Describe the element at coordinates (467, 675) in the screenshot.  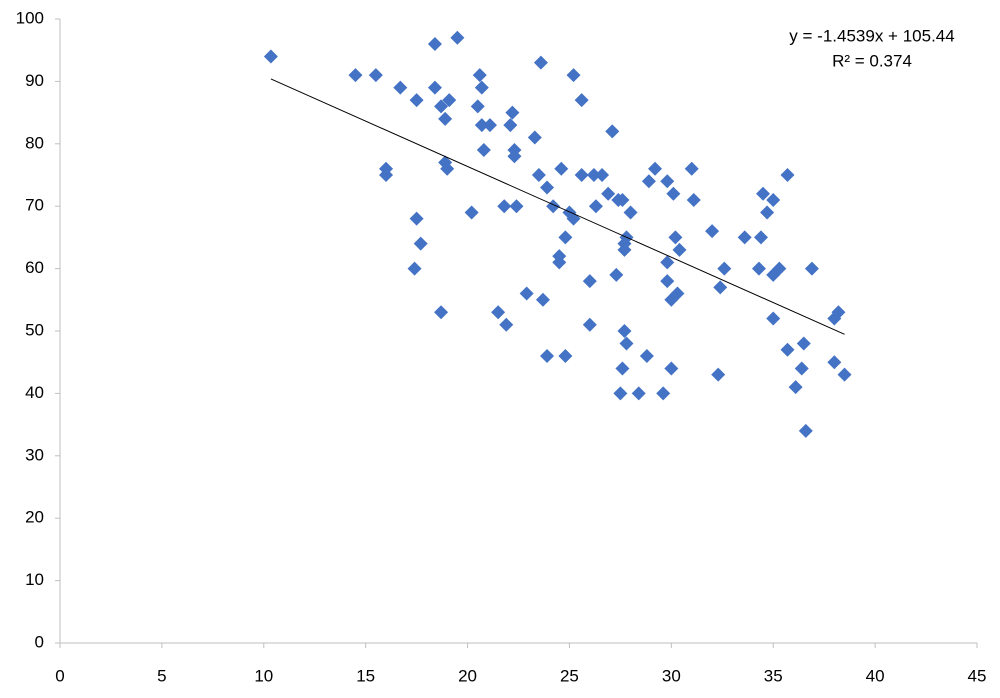
I see `x-tick-label: 20` at that location.